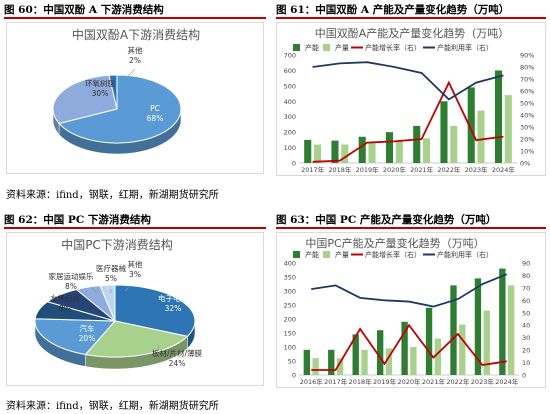 Image resolution: width=550 pixels, height=414 pixels. Describe the element at coordinates (394, 243) in the screenshot. I see `fig63-chart-title: 中国PC产能及产量变化趋势（万吨）` at that location.